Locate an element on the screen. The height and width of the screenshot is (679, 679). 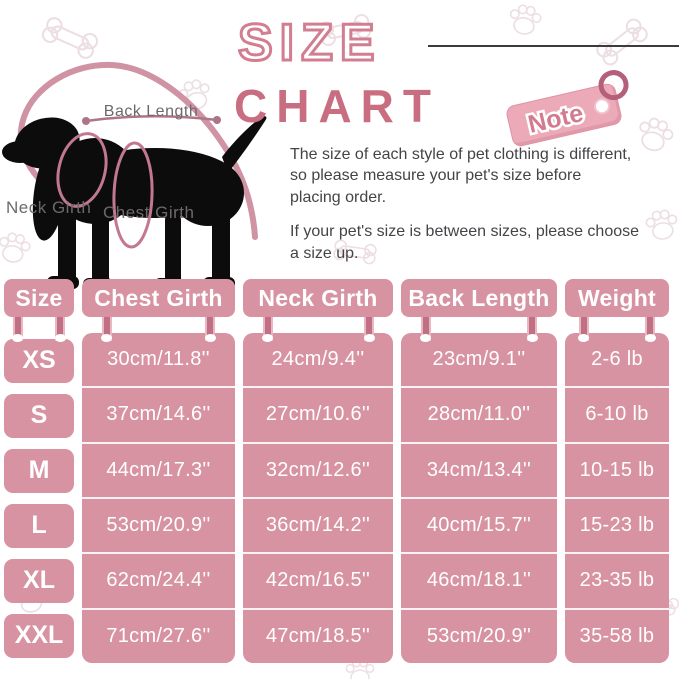
size-tag-slot: XS is located at coordinates (39, 360).